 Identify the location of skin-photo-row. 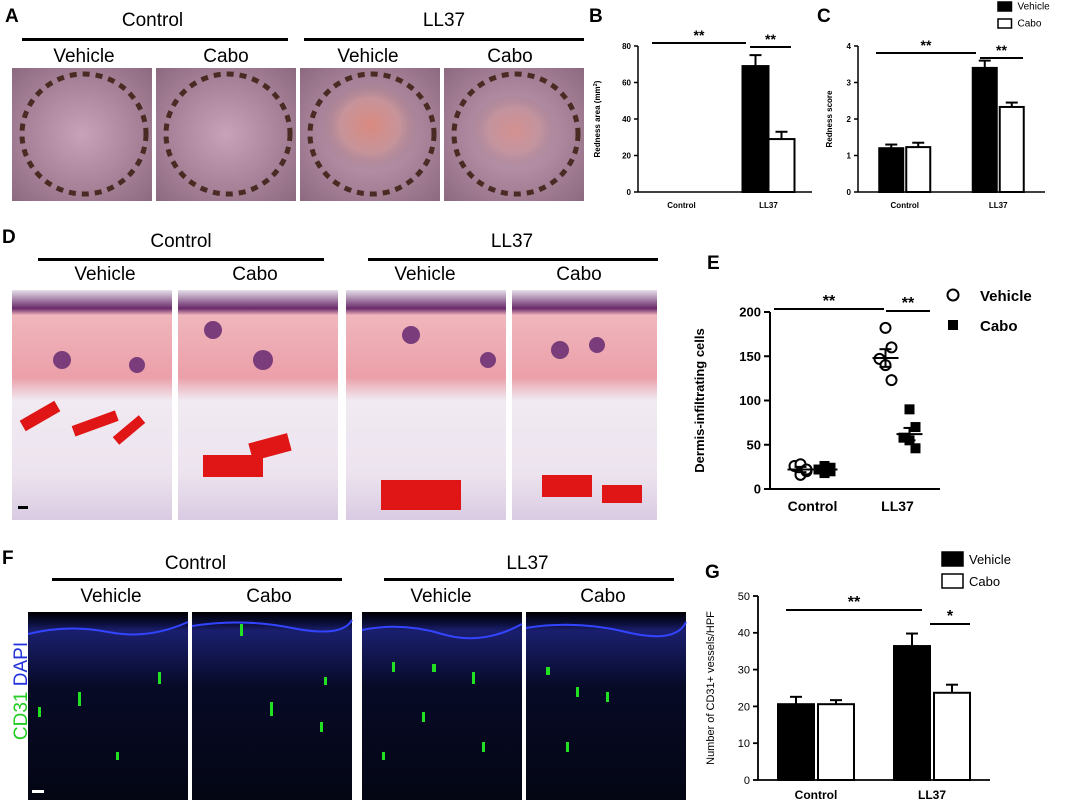
(298, 134).